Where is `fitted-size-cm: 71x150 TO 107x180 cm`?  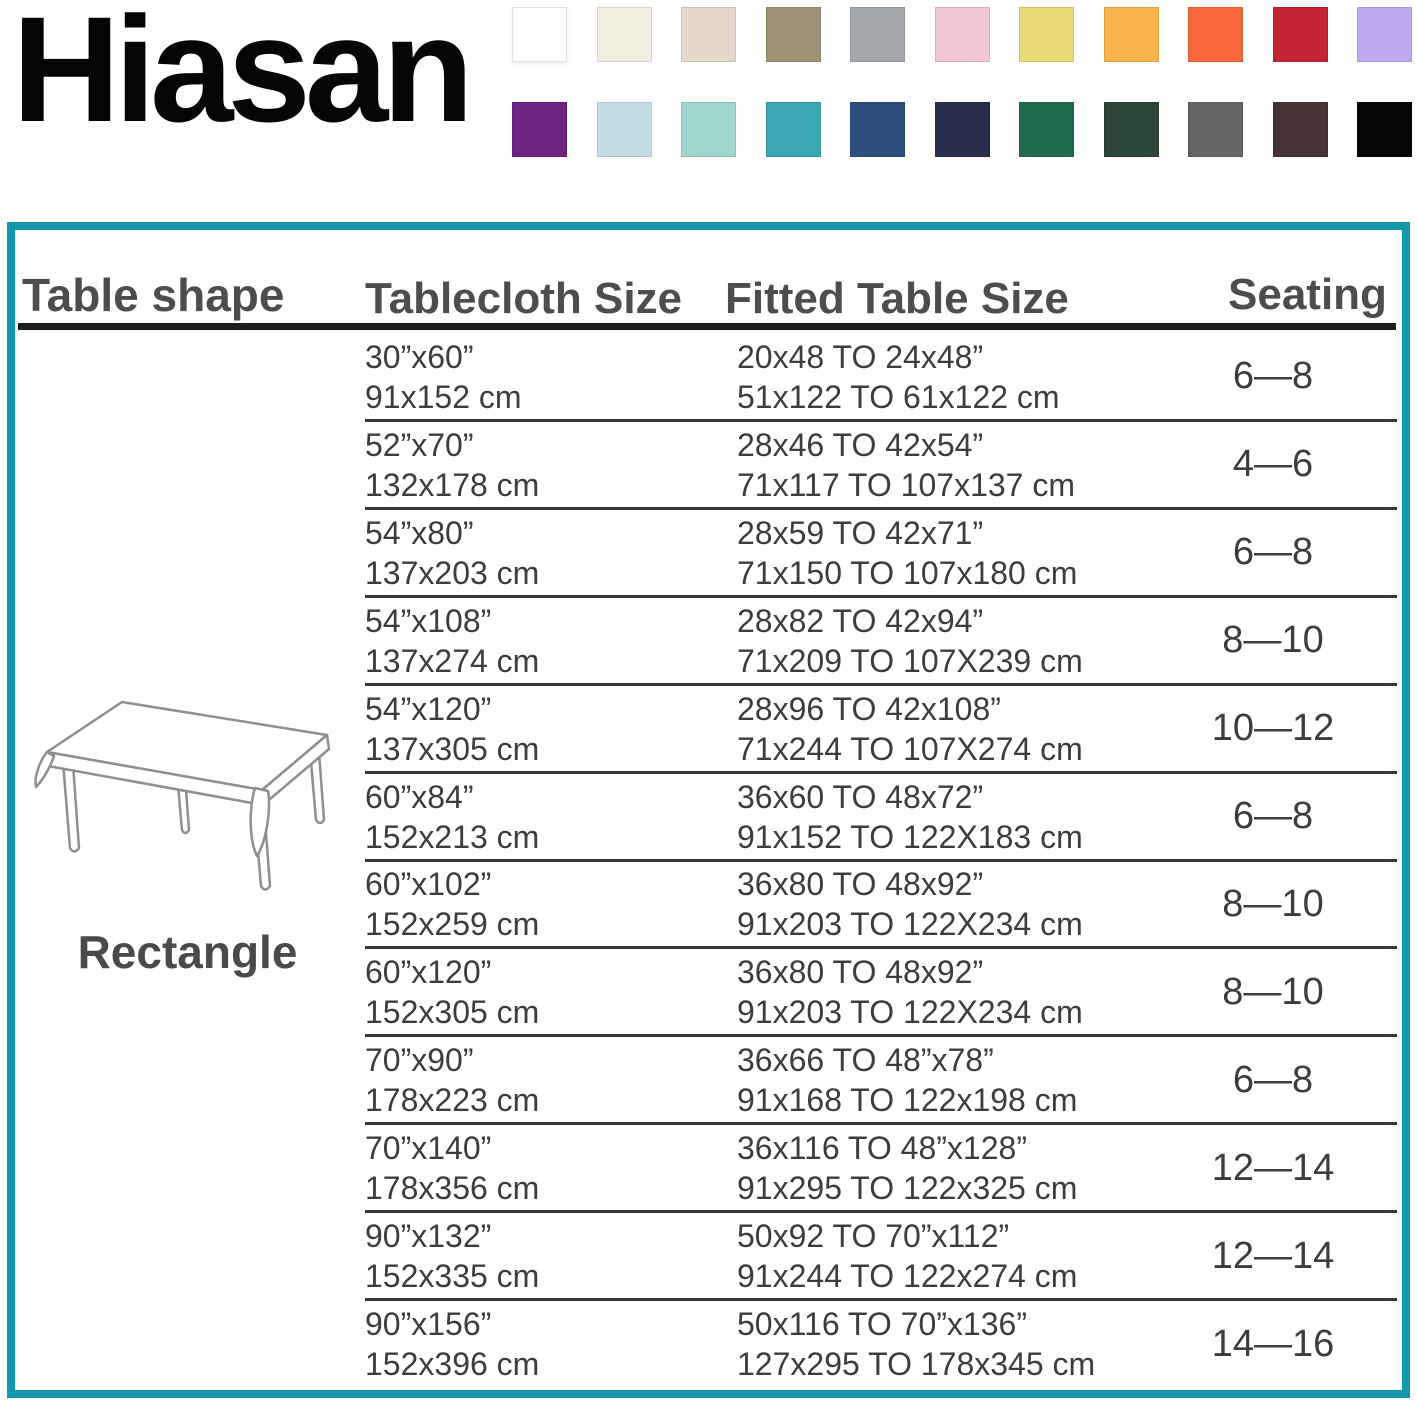 fitted-size-cm: 71x150 TO 107x180 cm is located at coordinates (907, 572).